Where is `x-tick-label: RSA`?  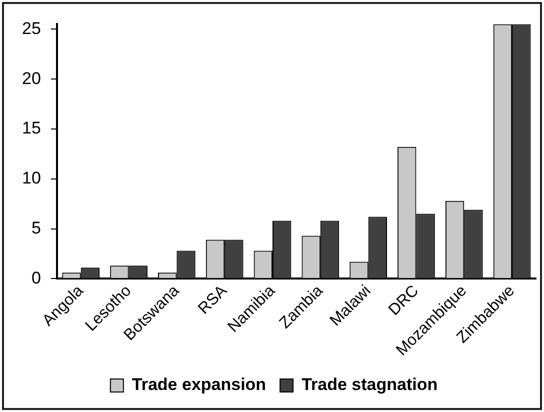 x-tick-label: RSA is located at coordinates (213, 300).